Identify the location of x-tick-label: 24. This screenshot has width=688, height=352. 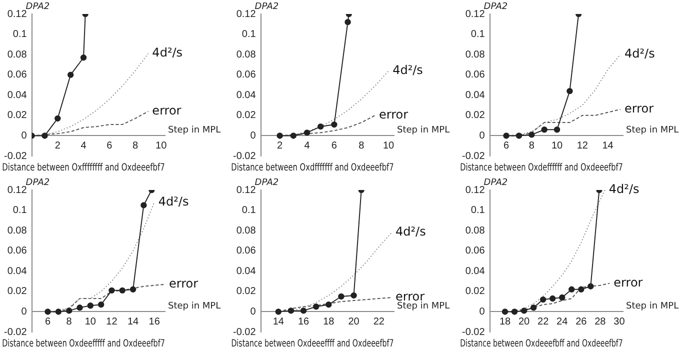
(562, 322).